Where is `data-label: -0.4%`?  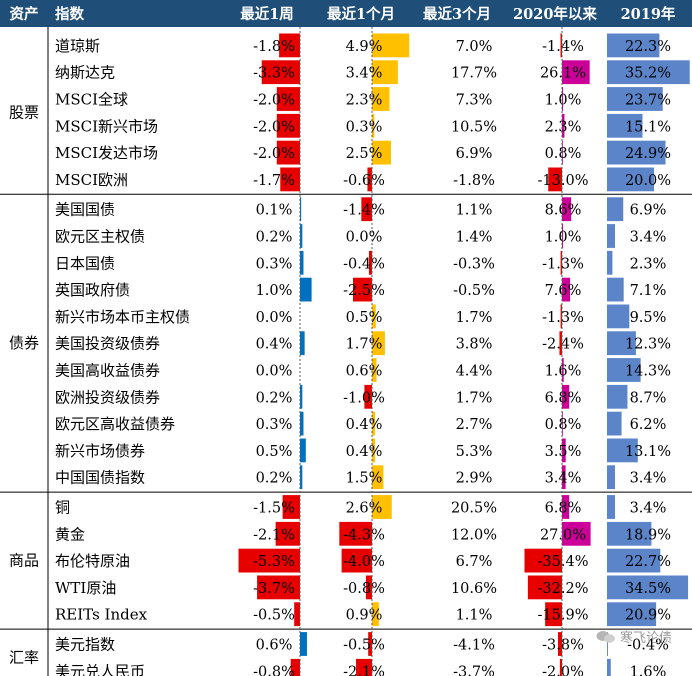 data-label: -0.4% is located at coordinates (648, 646).